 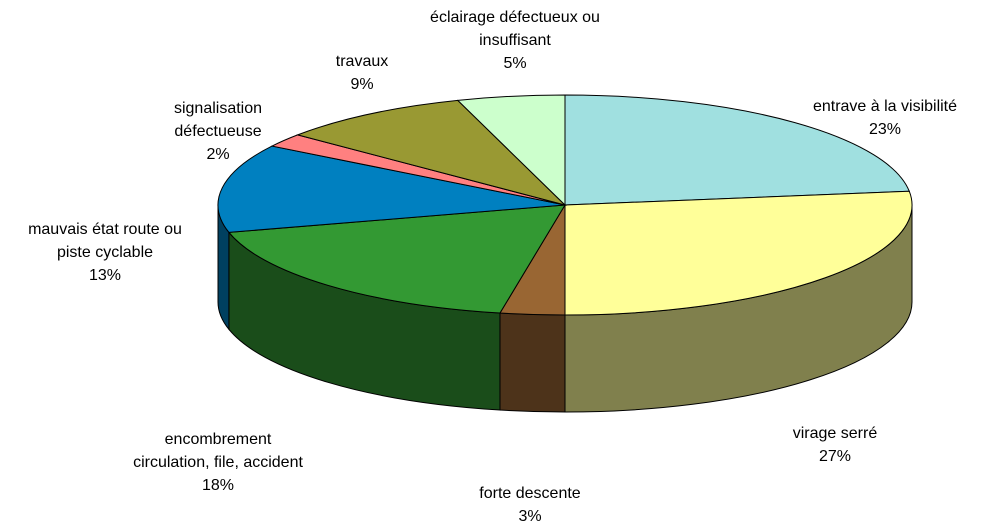 What do you see at coordinates (105, 241) in the screenshot?
I see `category-name: mauvais état route ou piste cyclable` at bounding box center [105, 241].